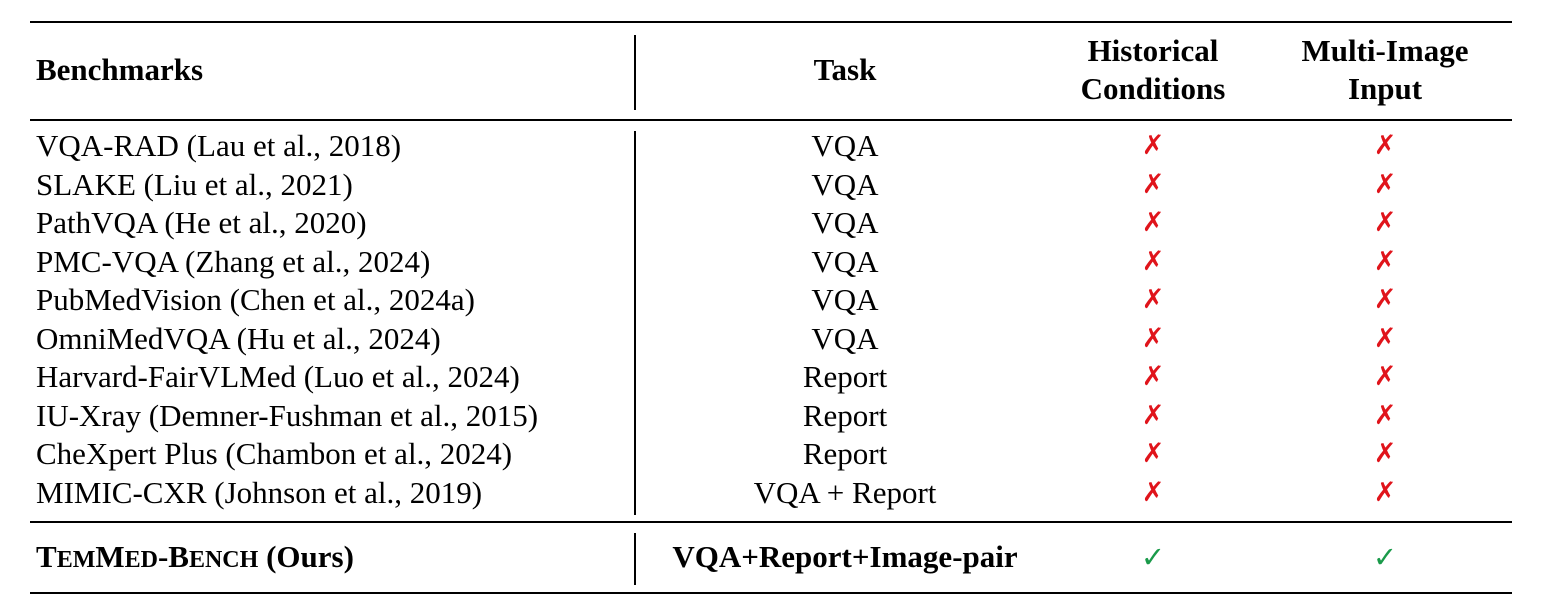 The height and width of the screenshot is (615, 1545). Describe the element at coordinates (195, 556) in the screenshot. I see `ours-benchmark-name: TEMMED-BENCH (Ours)` at that location.